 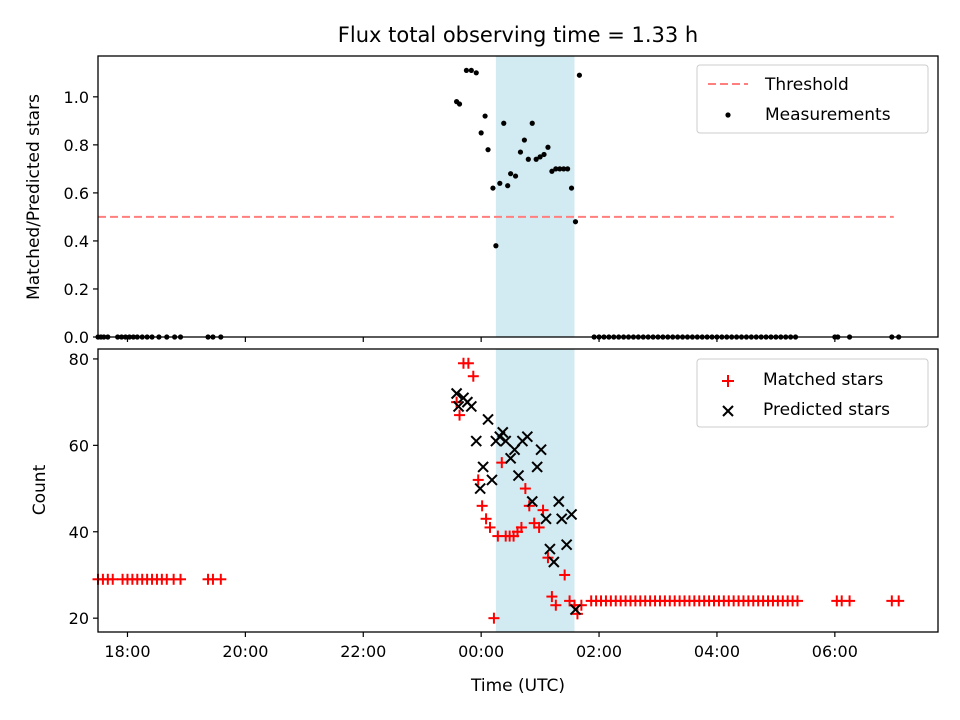 I want to click on legend-predicted-swatch, so click(x=728, y=411).